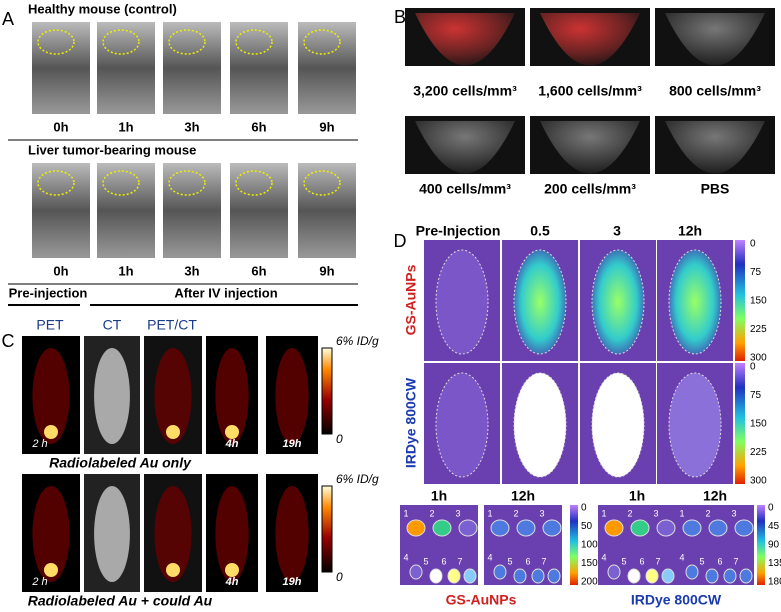 Image resolution: width=781 pixels, height=612 pixels. What do you see at coordinates (715, 496) in the screenshot?
I see `time-label: 12h` at bounding box center [715, 496].